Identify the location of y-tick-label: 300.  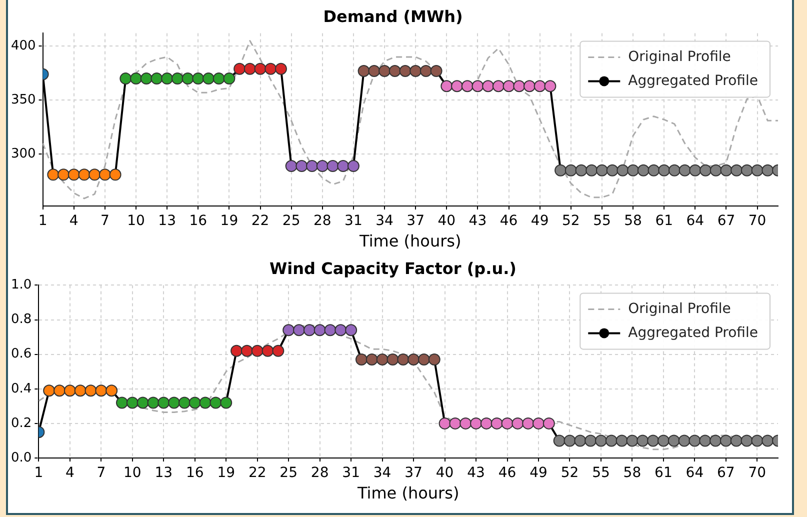
(23, 154).